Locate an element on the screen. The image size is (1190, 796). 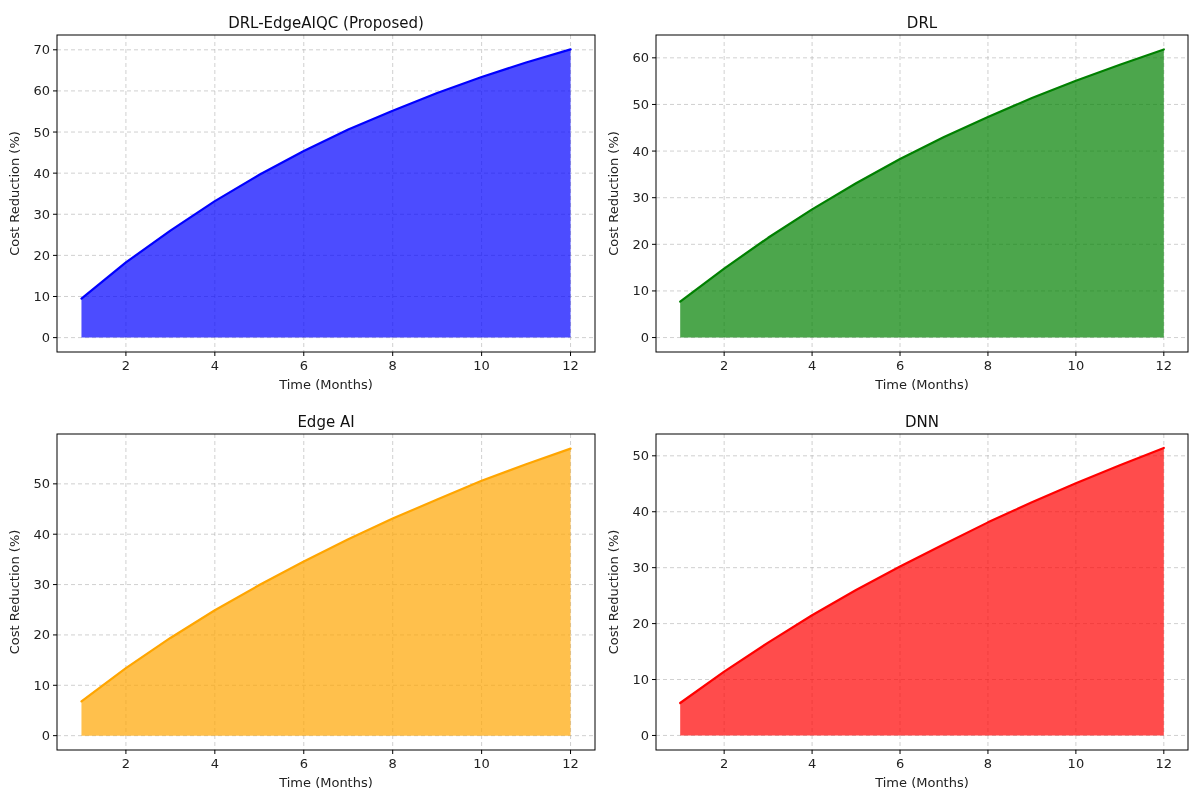
chart-title: DNN is located at coordinates (922, 422).